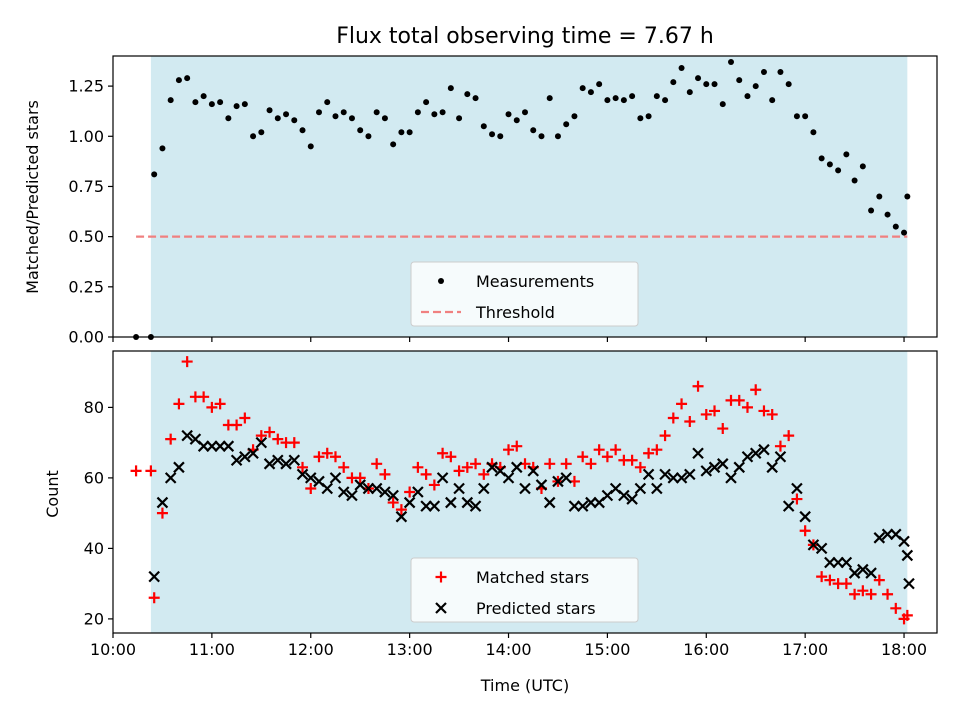  Describe the element at coordinates (86, 186) in the screenshot. I see `top-y-tick-label: 0.75` at that location.